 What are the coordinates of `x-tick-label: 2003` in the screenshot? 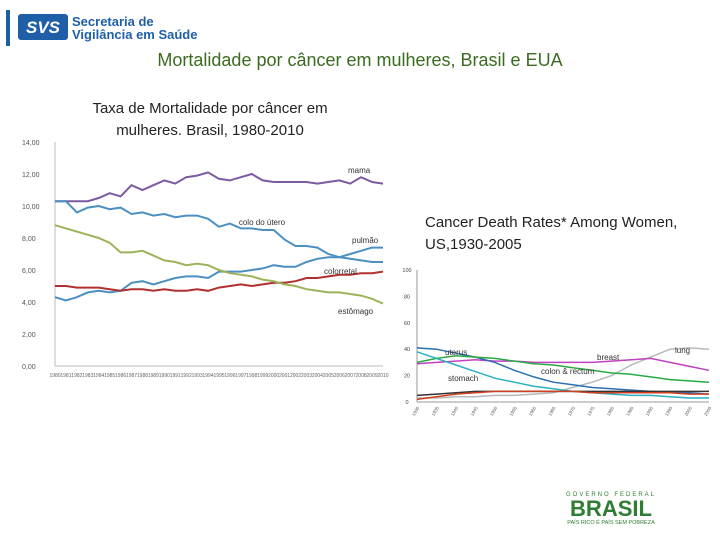 It's located at (306, 376).